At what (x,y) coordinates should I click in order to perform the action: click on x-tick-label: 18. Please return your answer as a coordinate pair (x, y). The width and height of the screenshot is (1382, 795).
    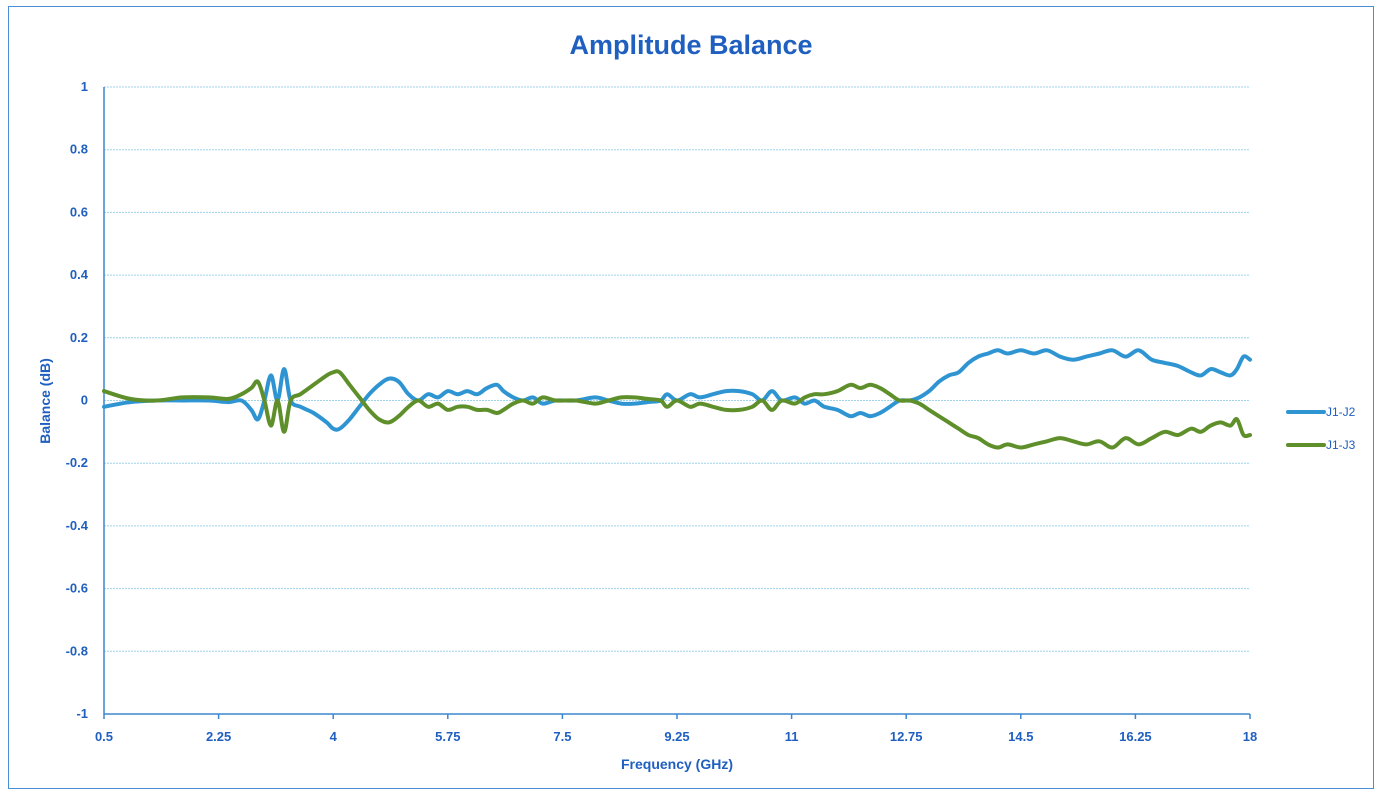
    Looking at the image, I should click on (1250, 736).